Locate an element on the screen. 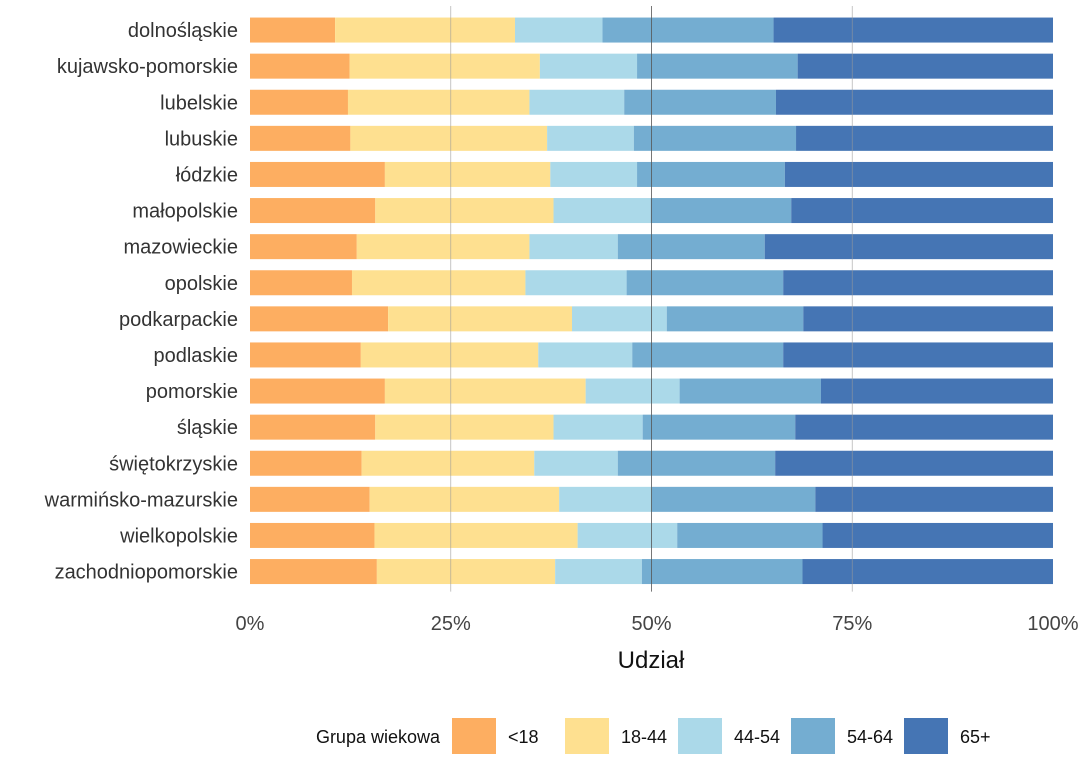 The image size is (1089, 761). category-label: podkarpackie is located at coordinates (178, 320).